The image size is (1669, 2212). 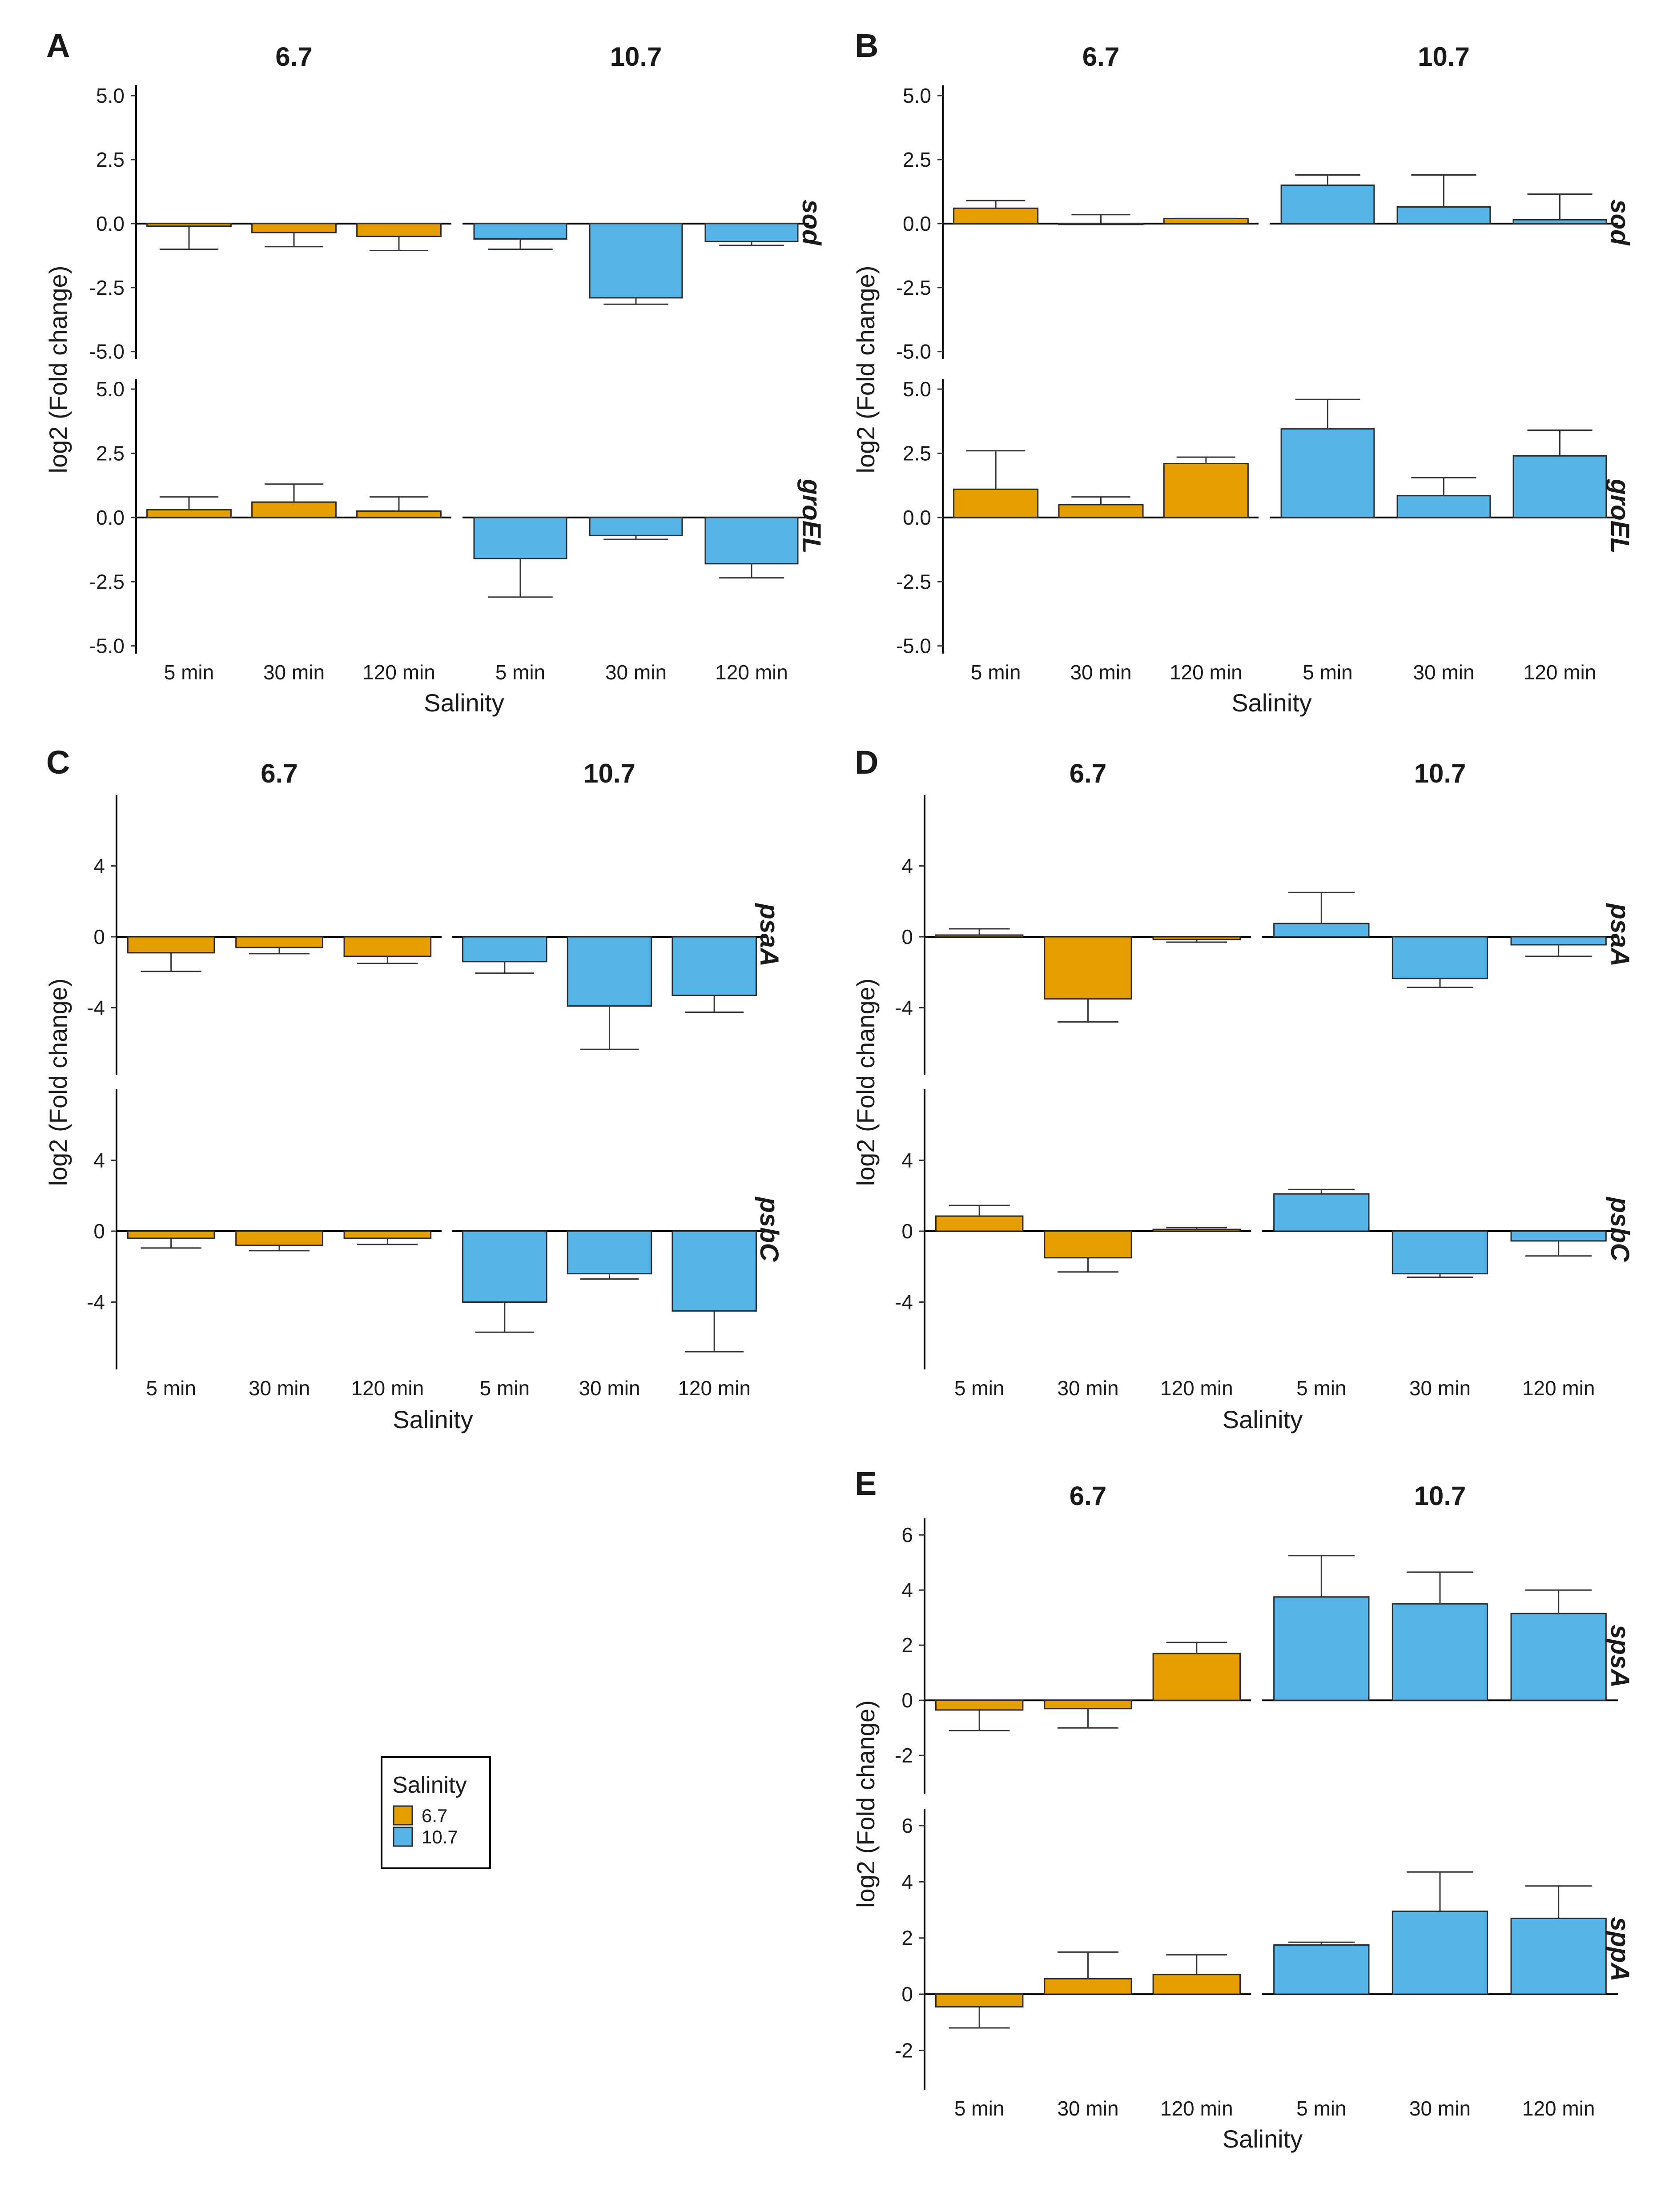 I want to click on bar-psaa-6-7-5-min, so click(x=979, y=936).